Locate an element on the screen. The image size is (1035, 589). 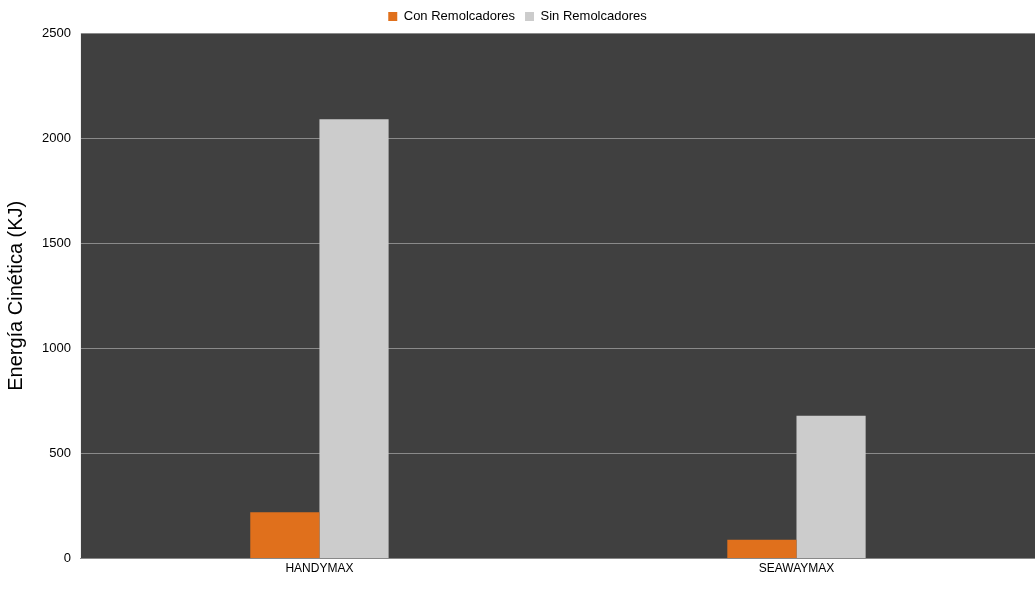
x-tick-label: SEAWAYMAX is located at coordinates (796, 568).